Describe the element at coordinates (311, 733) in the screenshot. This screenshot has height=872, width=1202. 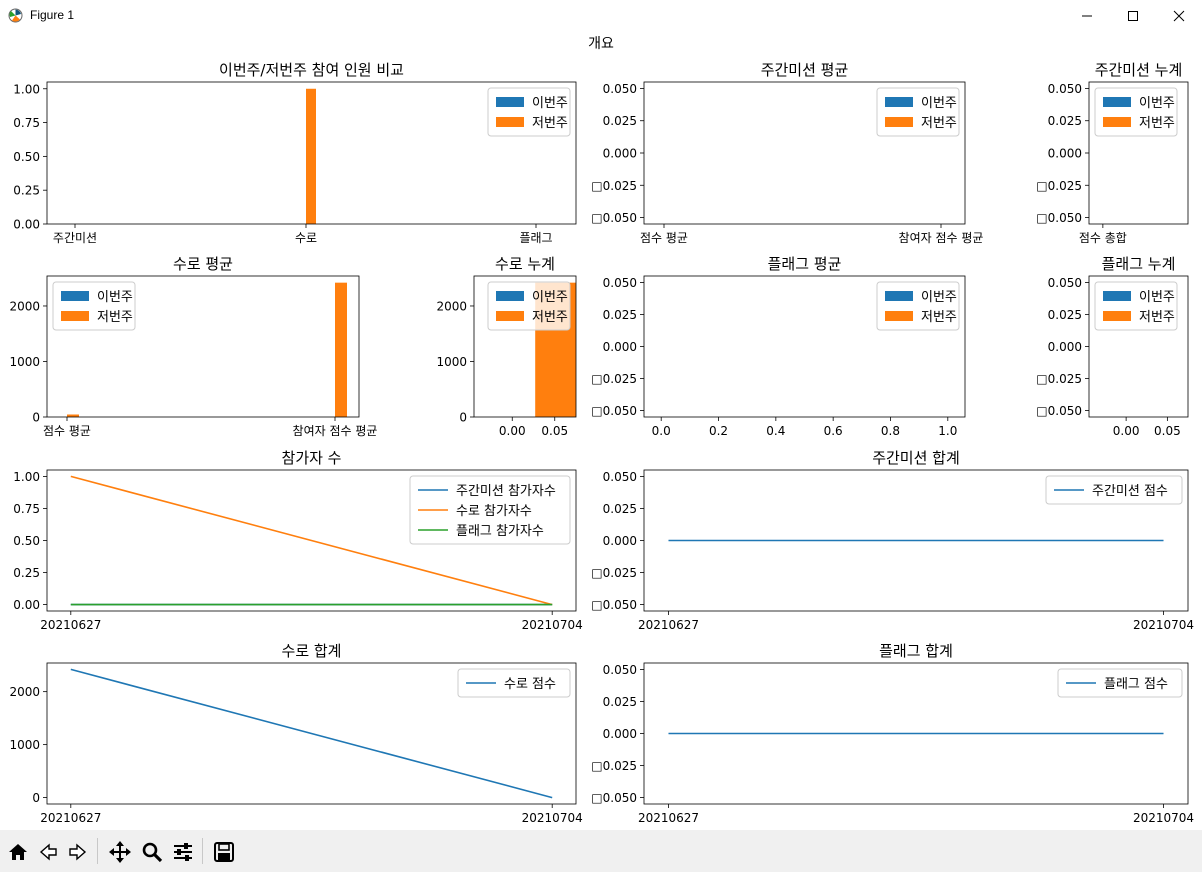
I see `series-line-수로 점수` at that location.